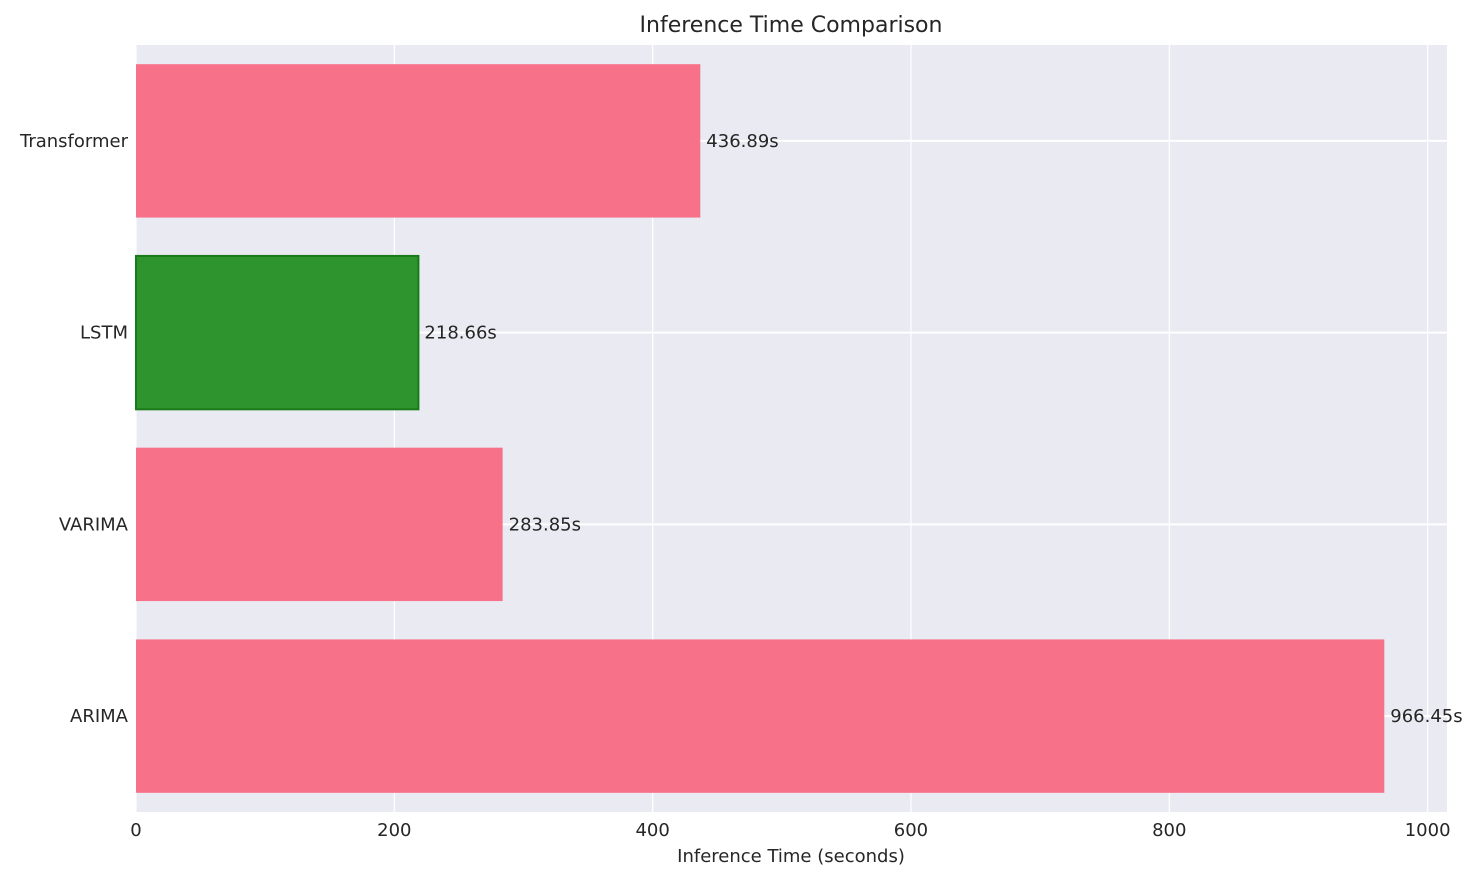  What do you see at coordinates (418, 141) in the screenshot?
I see `bar-transformer` at bounding box center [418, 141].